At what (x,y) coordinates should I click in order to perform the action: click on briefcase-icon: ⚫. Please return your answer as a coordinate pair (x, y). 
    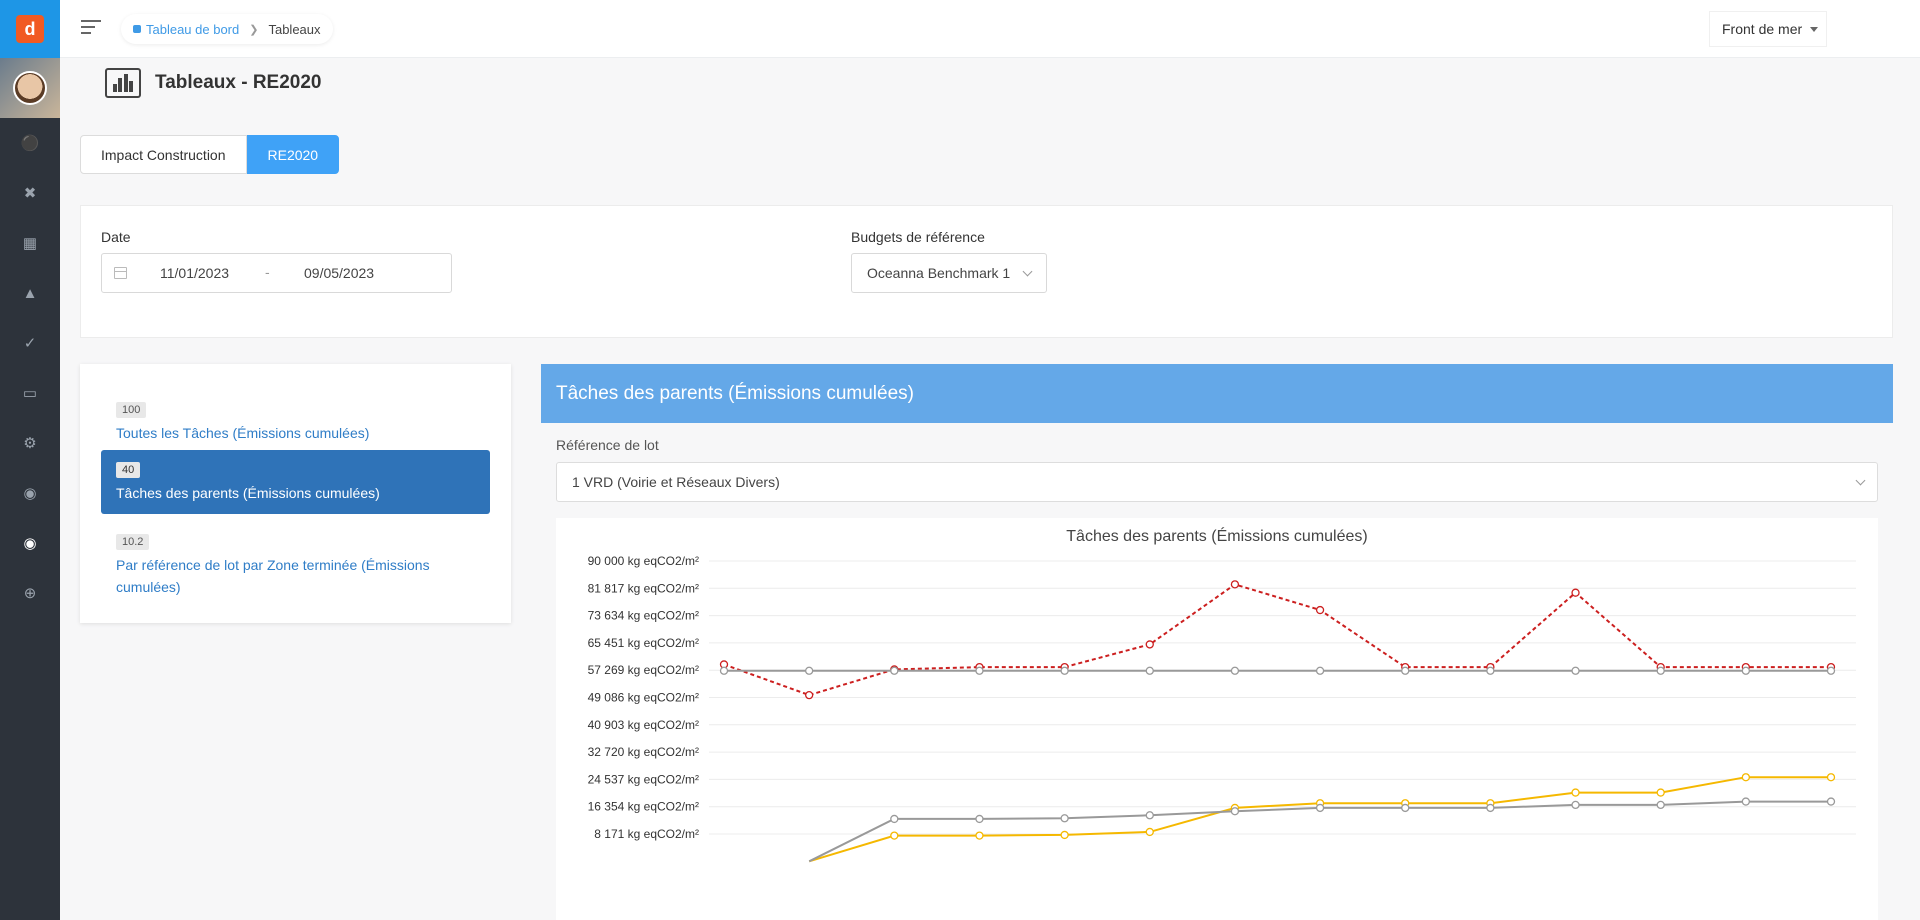
    Looking at the image, I should click on (30, 143).